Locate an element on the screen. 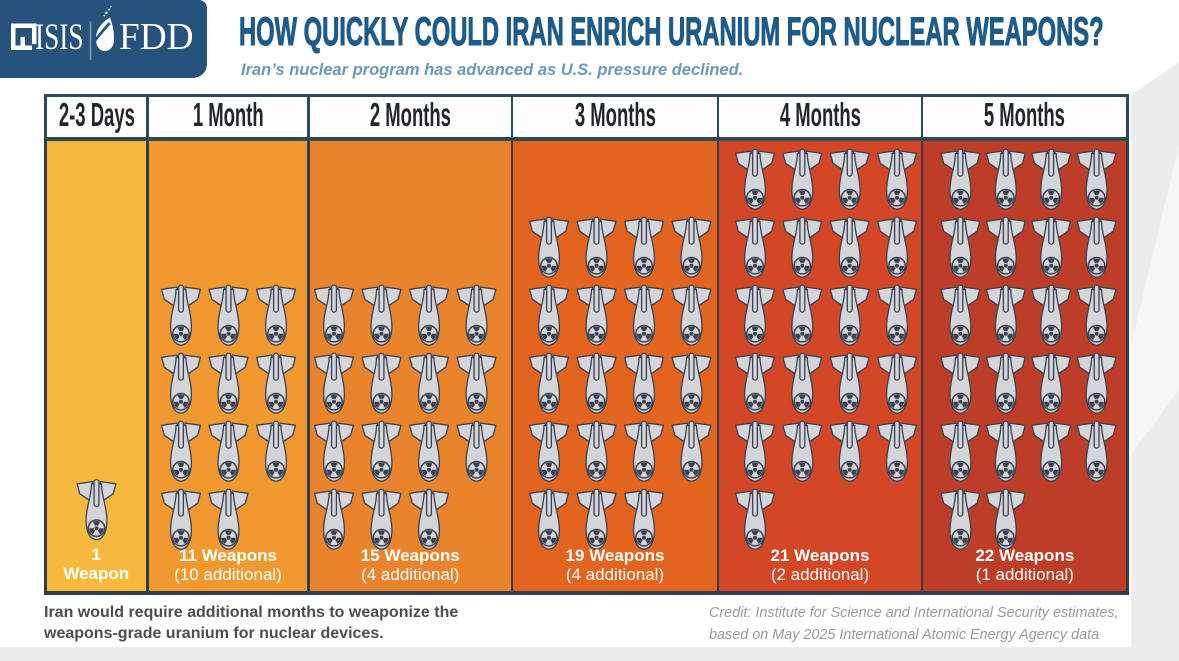 Image resolution: width=1179 pixels, height=661 pixels. svg-text: ISIS is located at coordinates (59, 37).